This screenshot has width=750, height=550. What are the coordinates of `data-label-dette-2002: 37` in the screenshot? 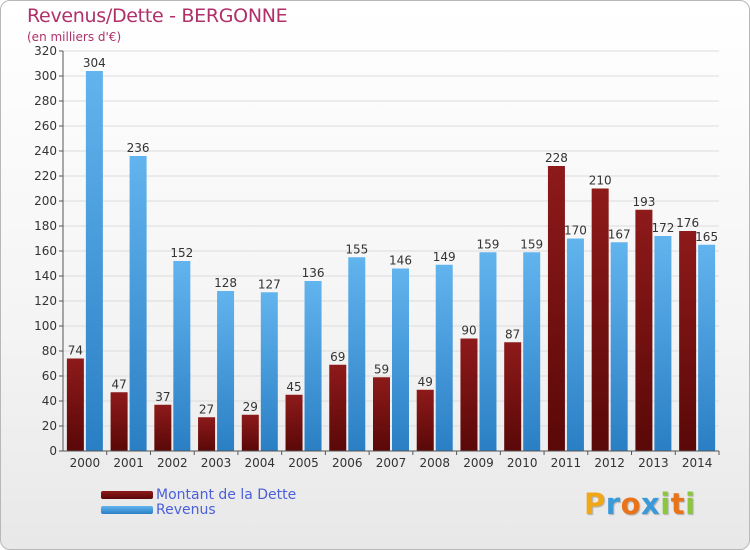 It's located at (162, 397).